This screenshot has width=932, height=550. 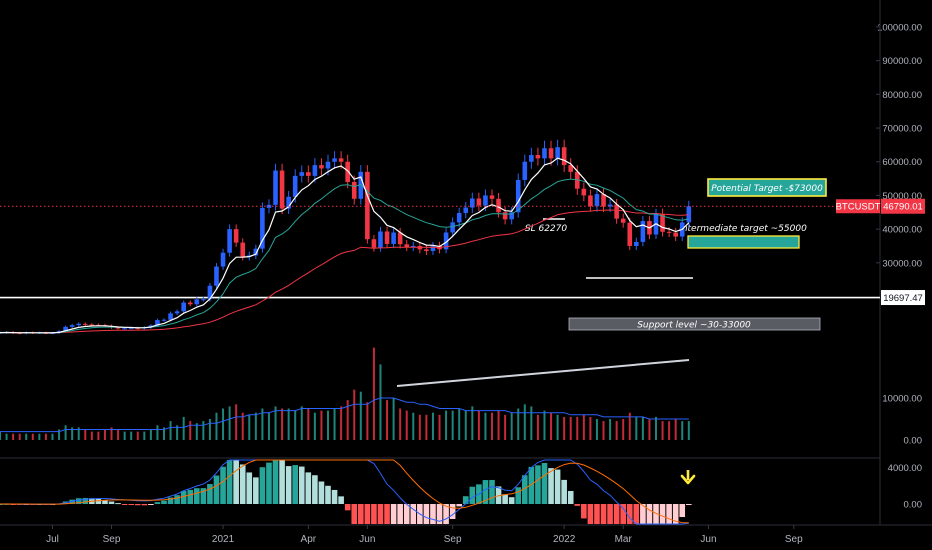 I want to click on x-tick-label: Apr, so click(x=309, y=539).